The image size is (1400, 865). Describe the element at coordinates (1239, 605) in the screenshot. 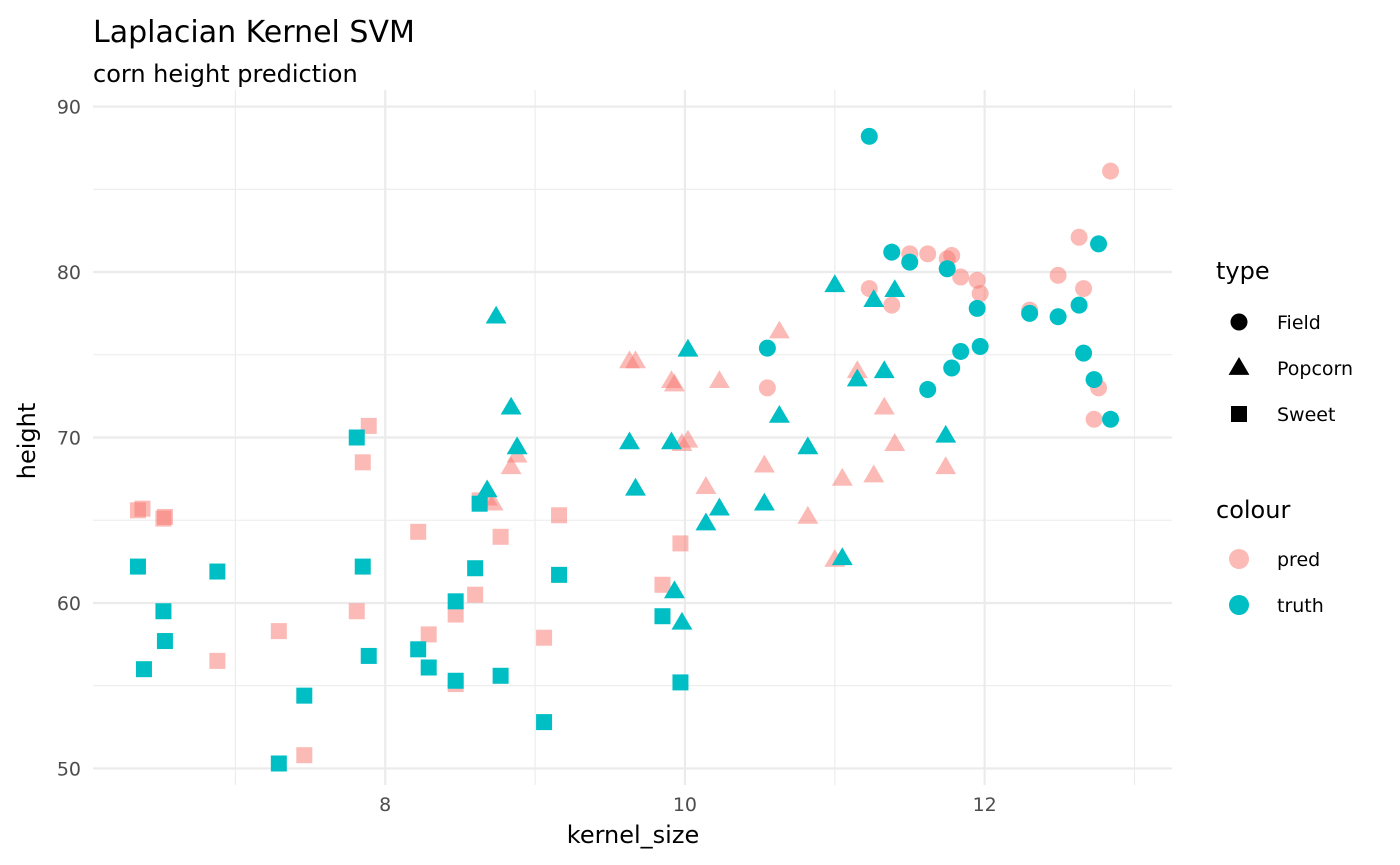

I see `legend-colour-key-truth` at that location.